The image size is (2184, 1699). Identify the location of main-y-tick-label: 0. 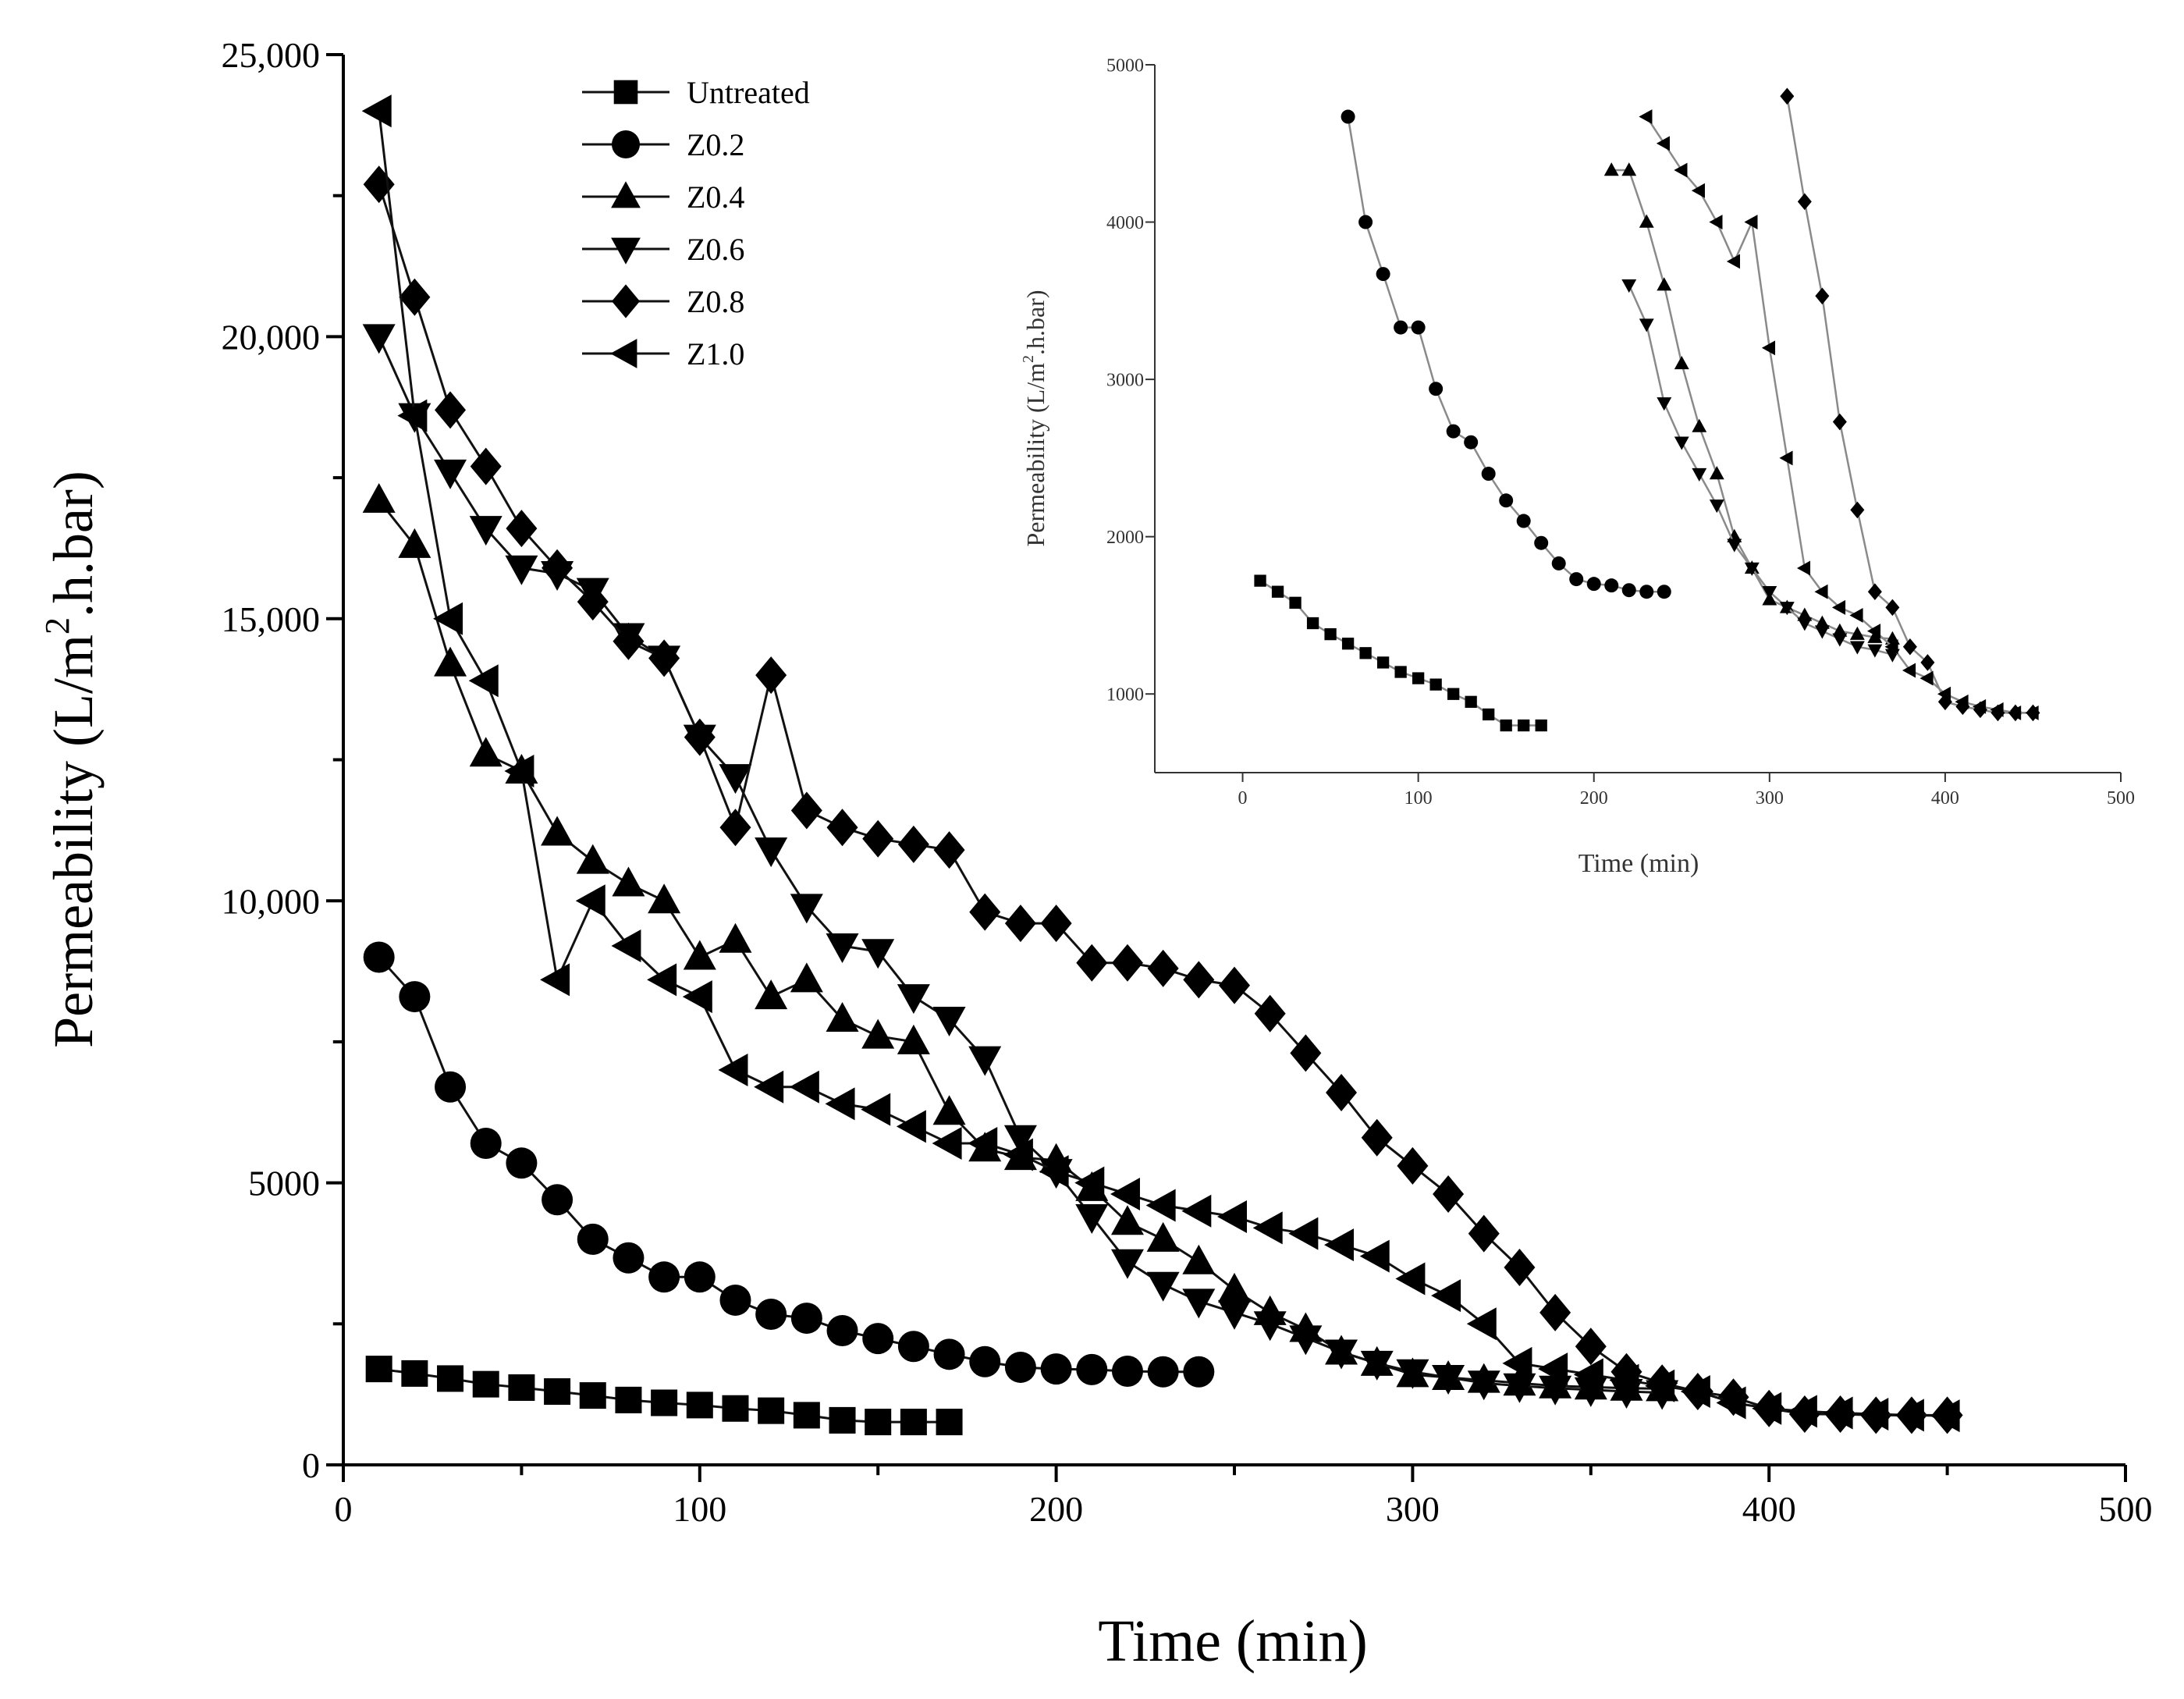
(311, 1465).